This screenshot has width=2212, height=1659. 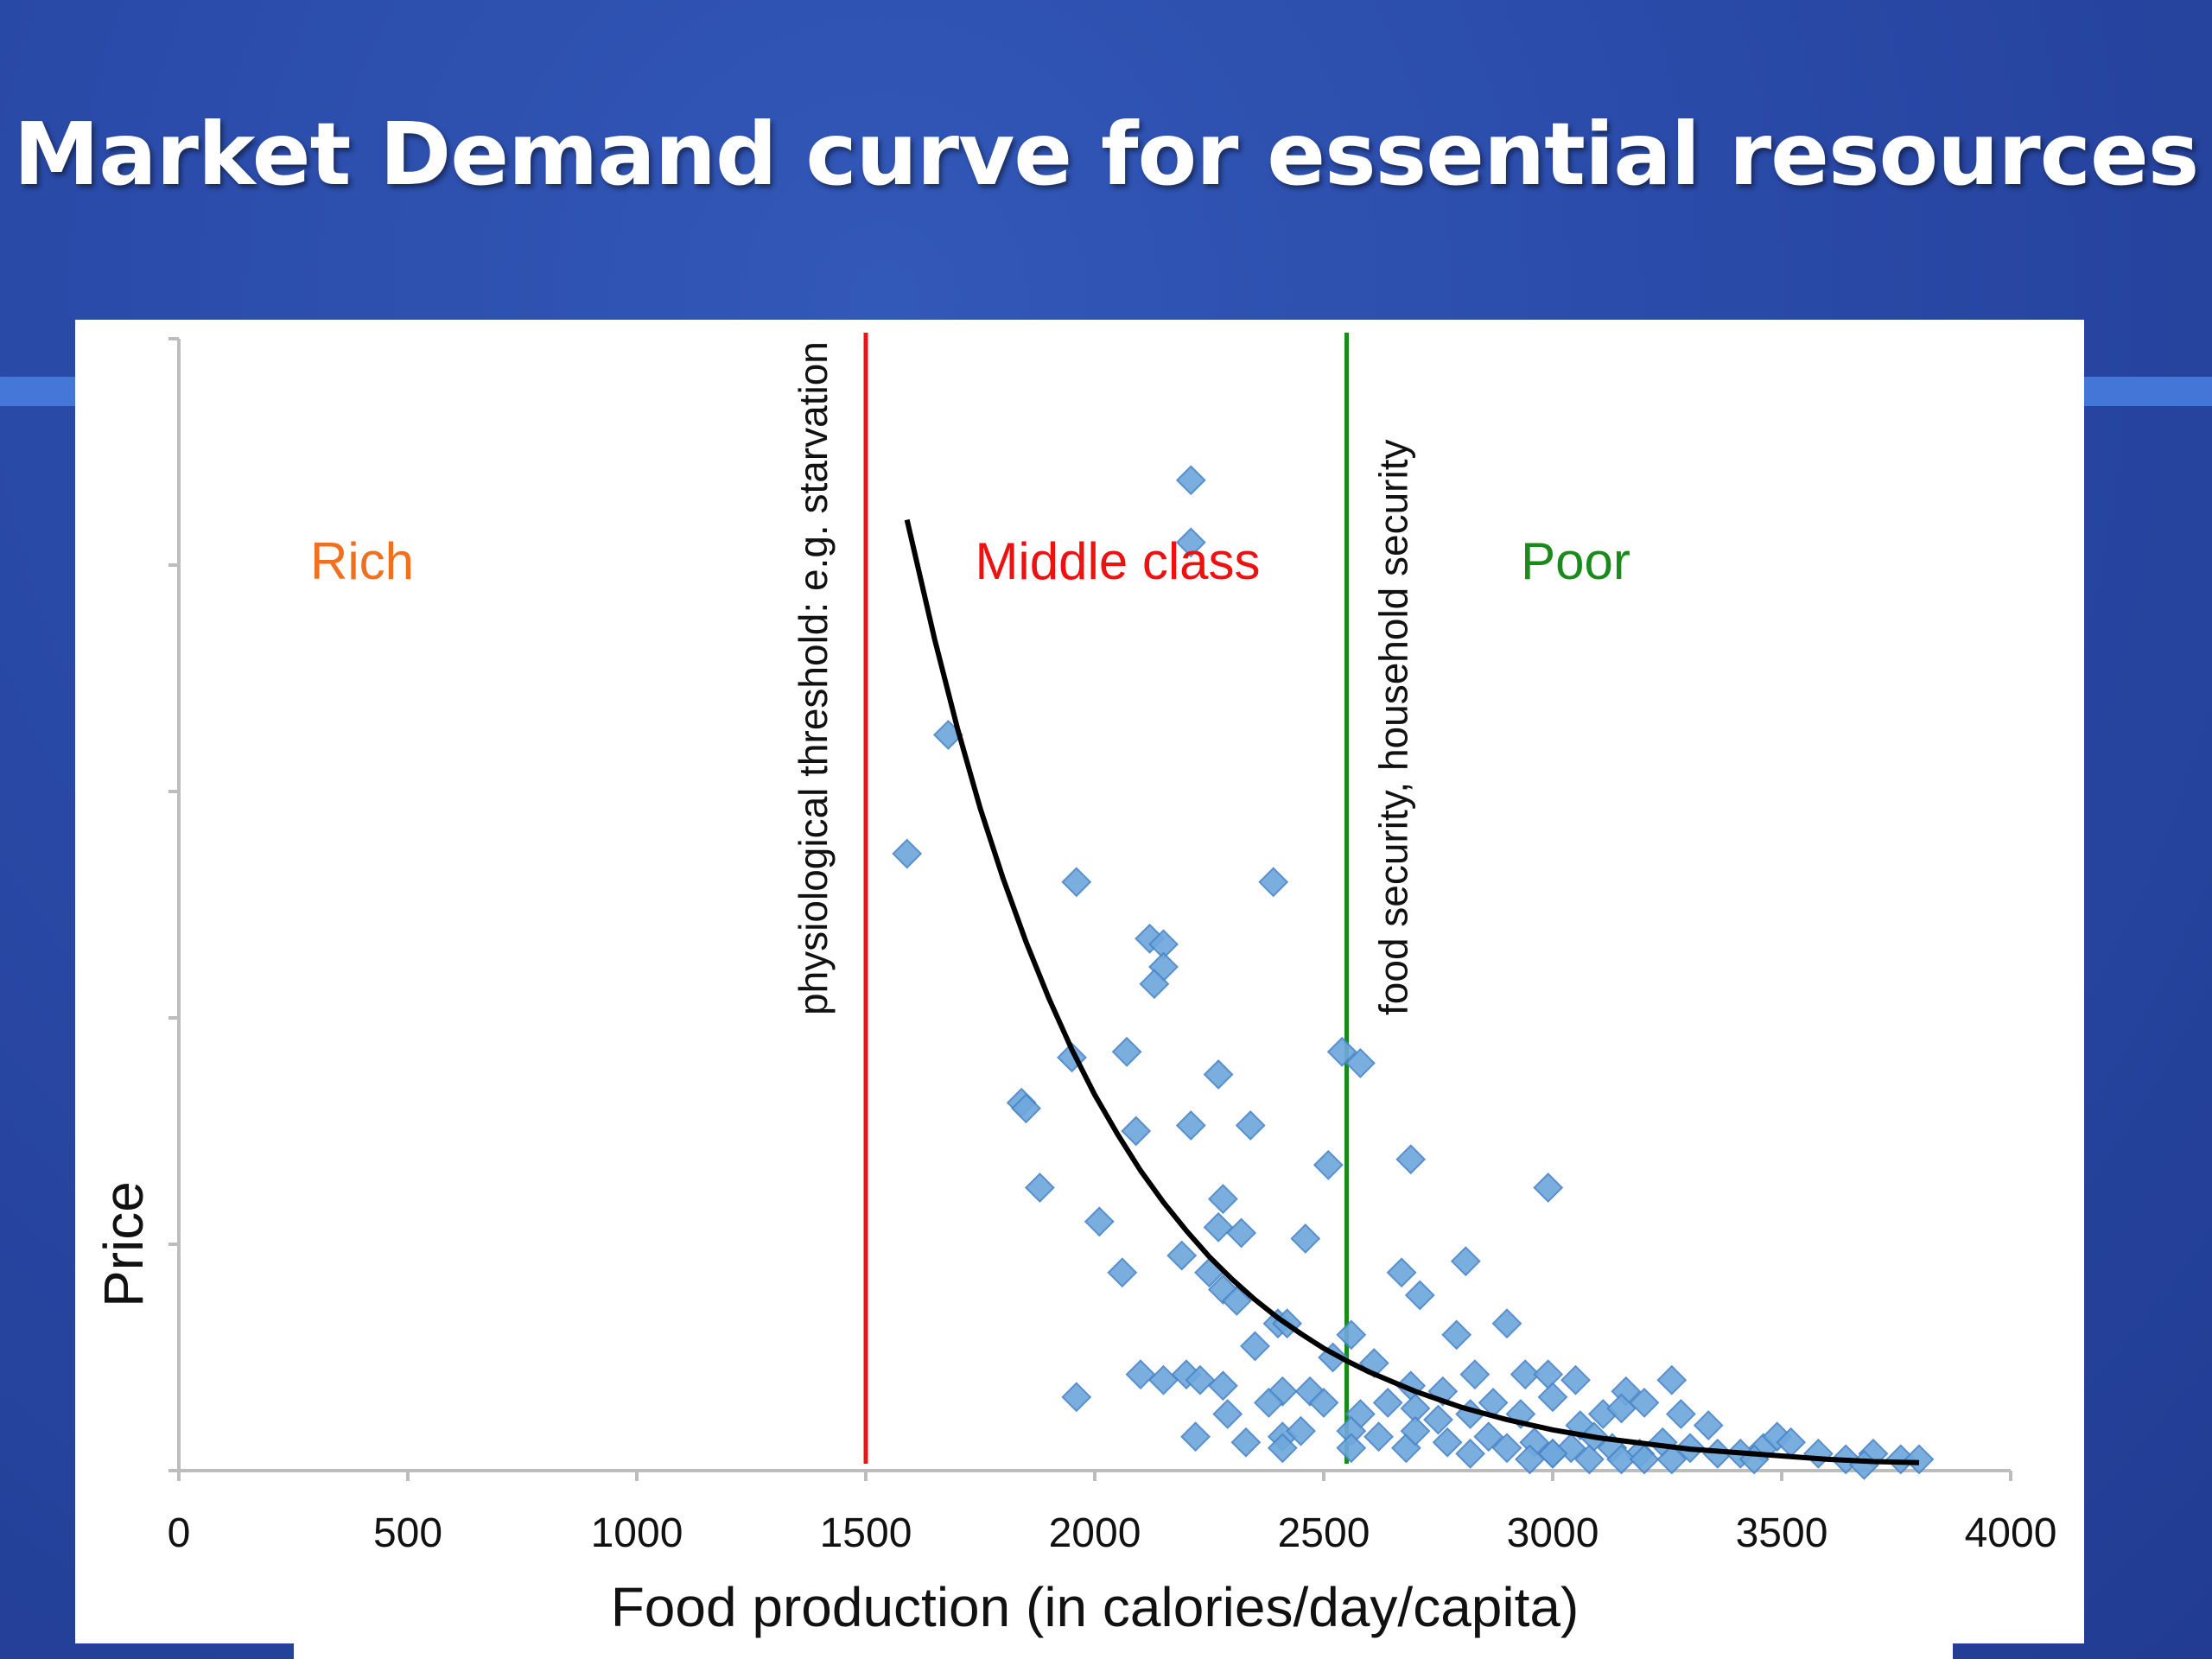 What do you see at coordinates (39, 391) in the screenshot?
I see `accent-band-left` at bounding box center [39, 391].